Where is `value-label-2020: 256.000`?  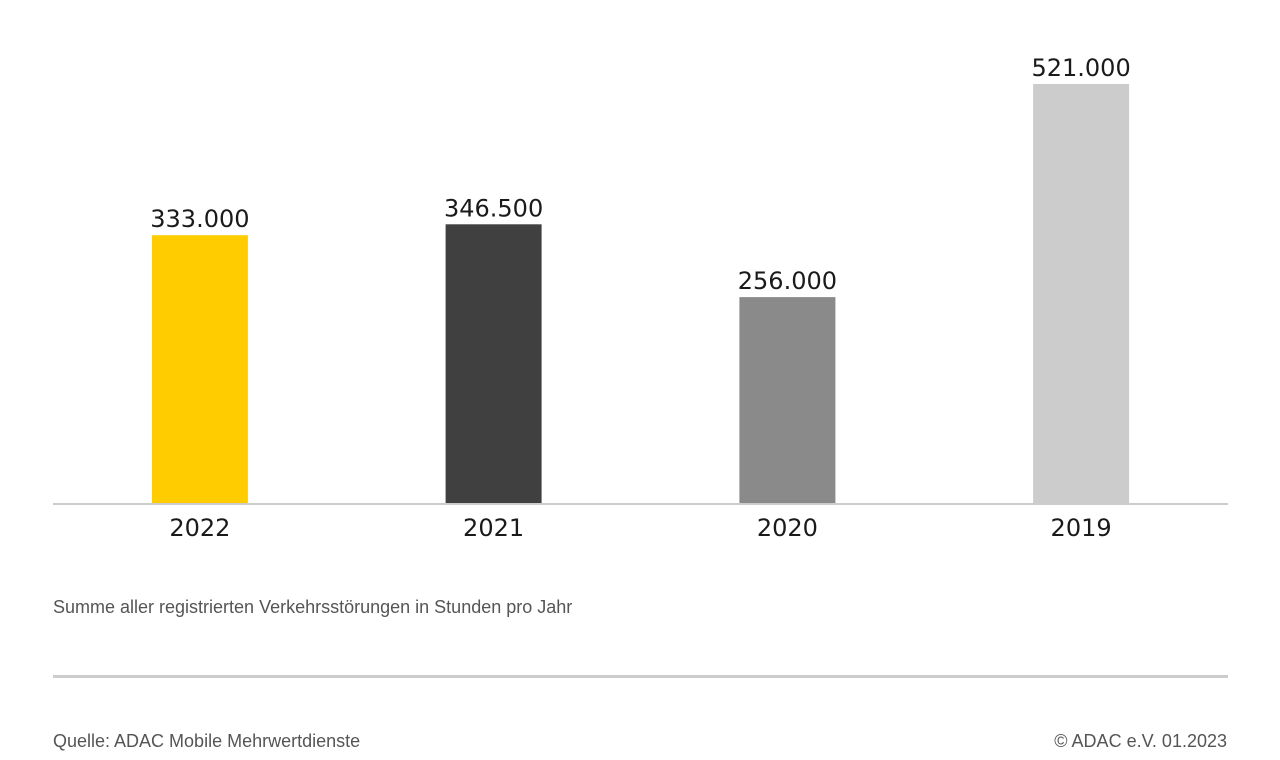 value-label-2020: 256.000 is located at coordinates (787, 281).